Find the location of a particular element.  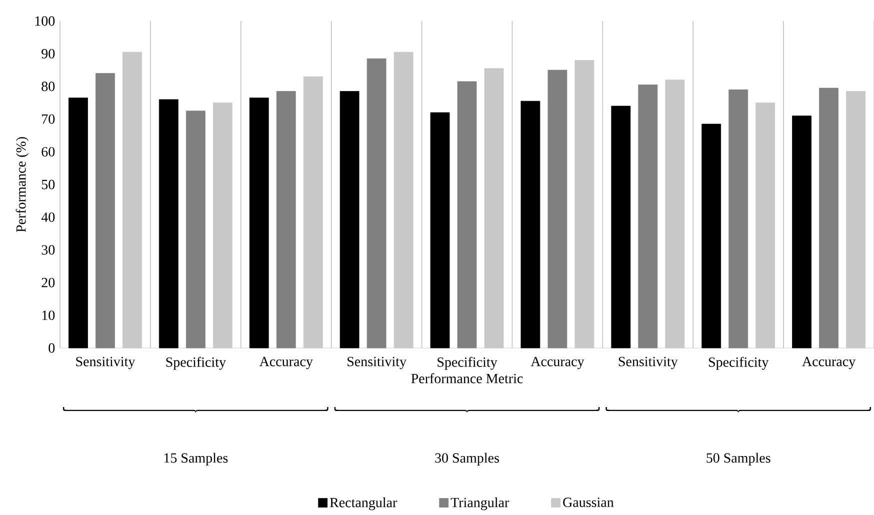

y-tick-label: 80 is located at coordinates (48, 87).